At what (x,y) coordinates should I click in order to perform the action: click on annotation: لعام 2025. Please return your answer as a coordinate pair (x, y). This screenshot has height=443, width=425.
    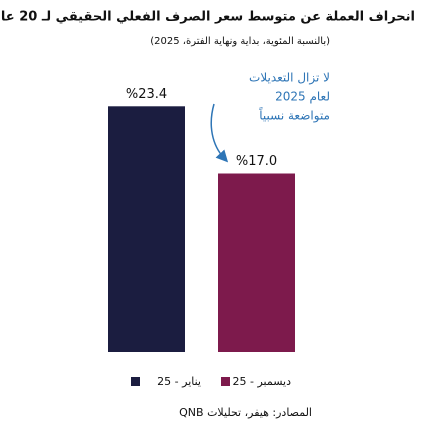
    Looking at the image, I should click on (302, 97).